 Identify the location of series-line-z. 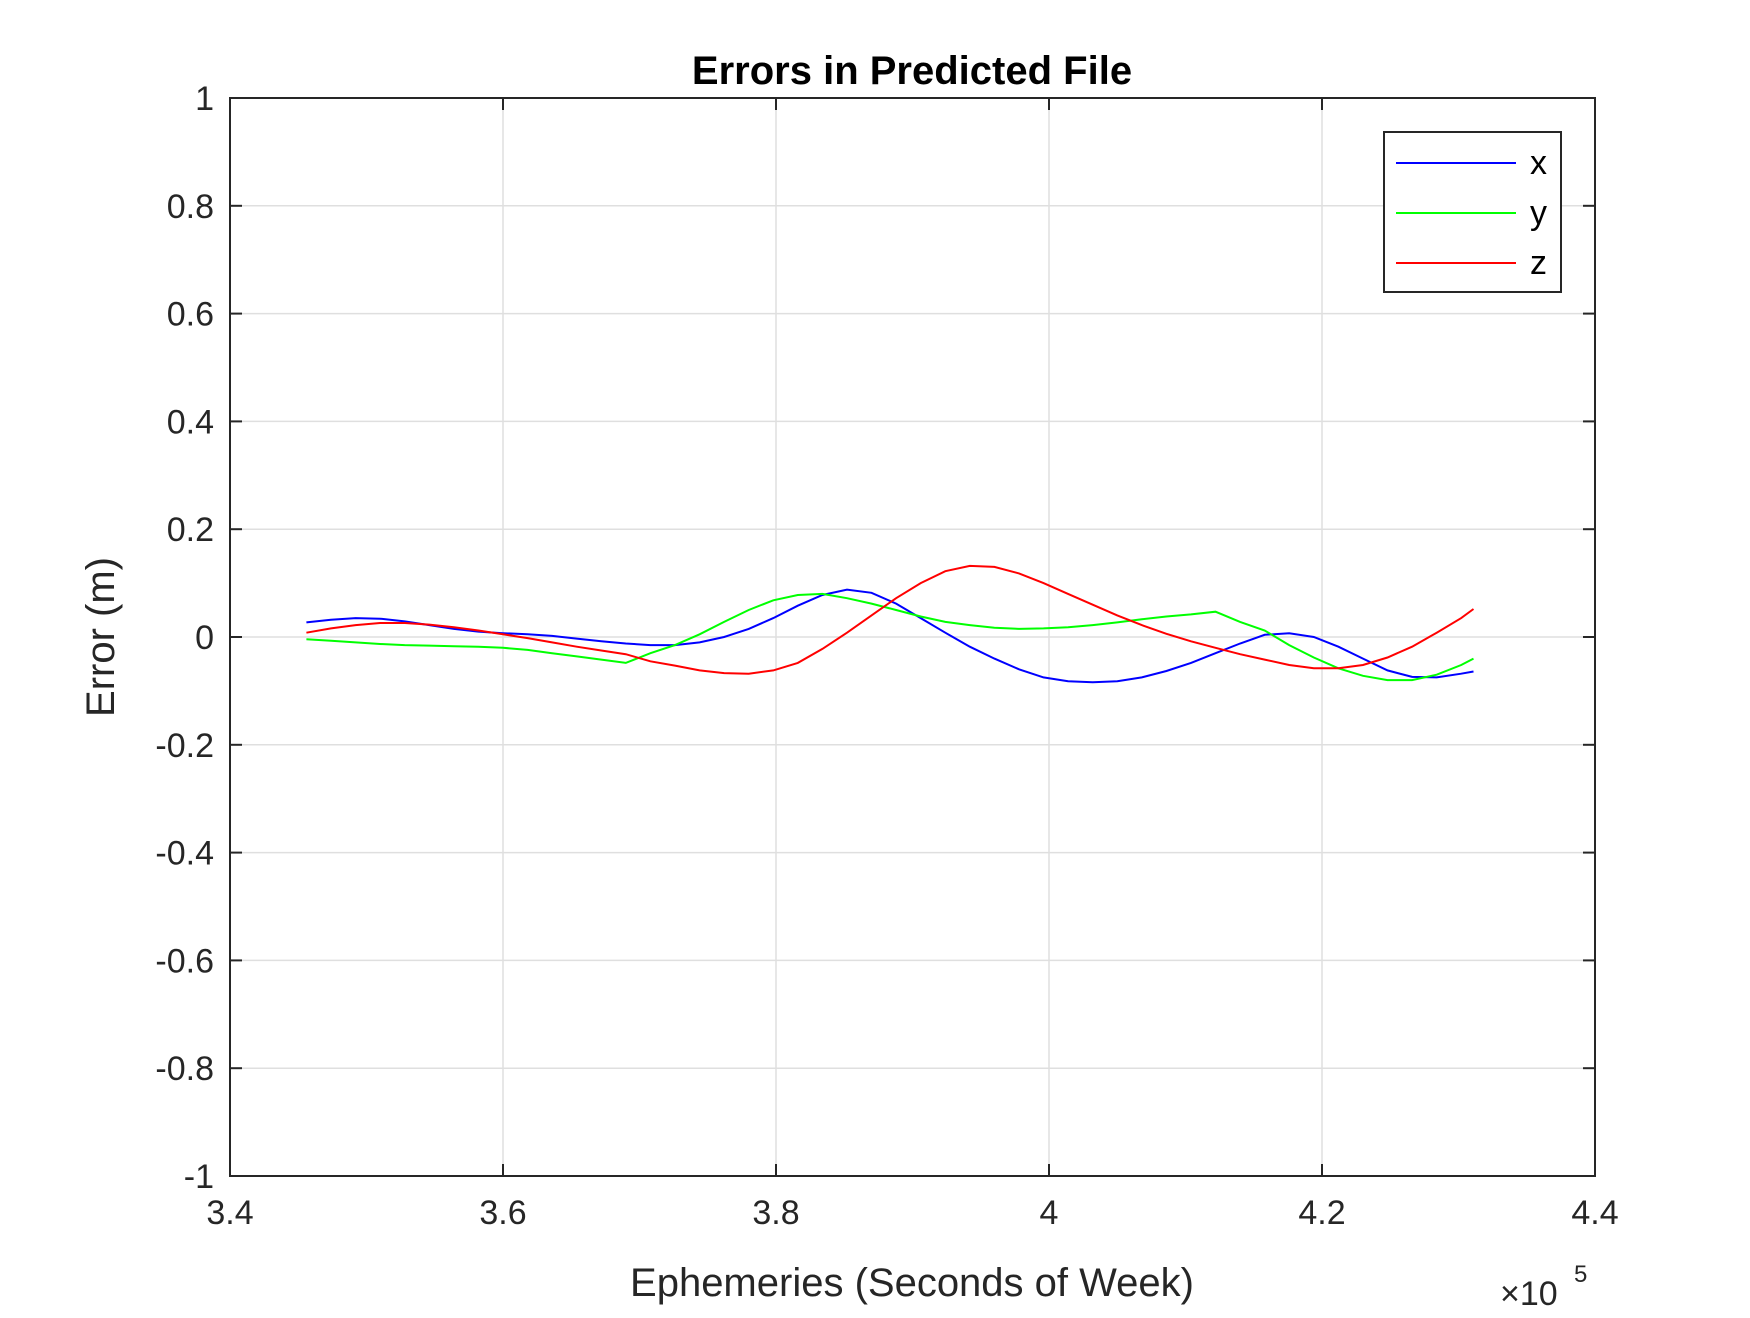
(890, 619).